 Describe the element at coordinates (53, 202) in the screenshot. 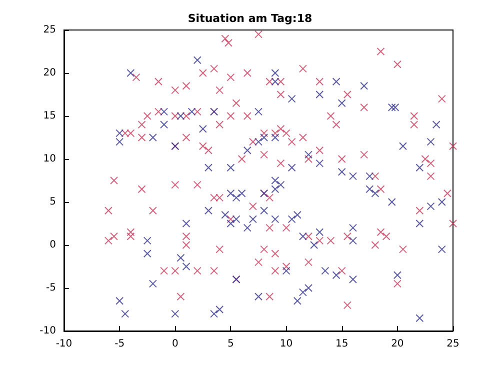

I see `y-tick-label: 5` at that location.